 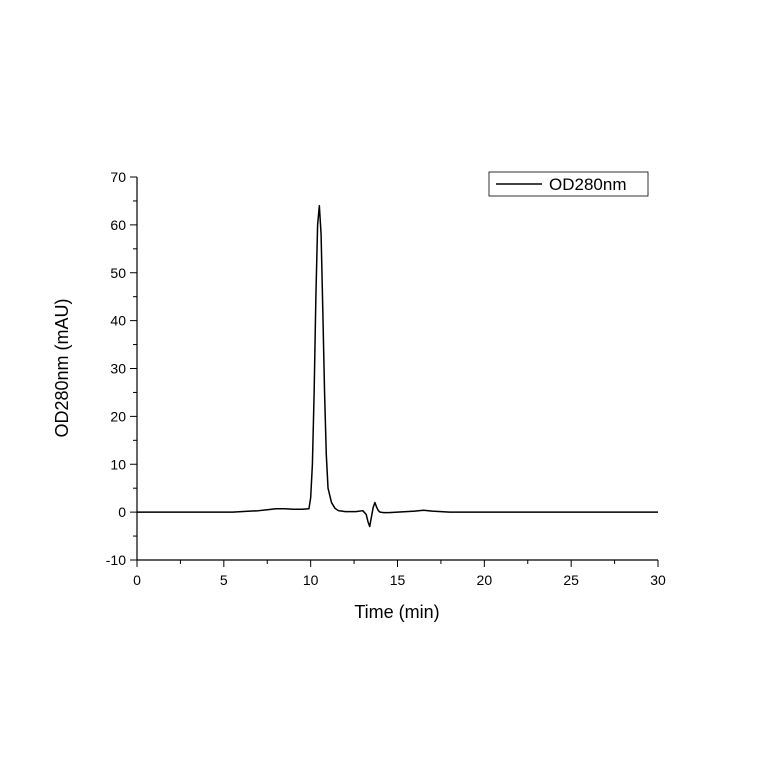 I want to click on y-tick-label: 20, so click(x=118, y=416).